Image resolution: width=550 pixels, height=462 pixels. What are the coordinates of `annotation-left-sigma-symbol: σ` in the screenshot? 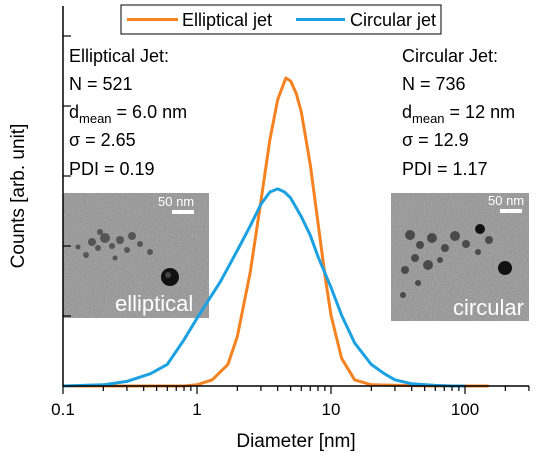 It's located at (74, 140).